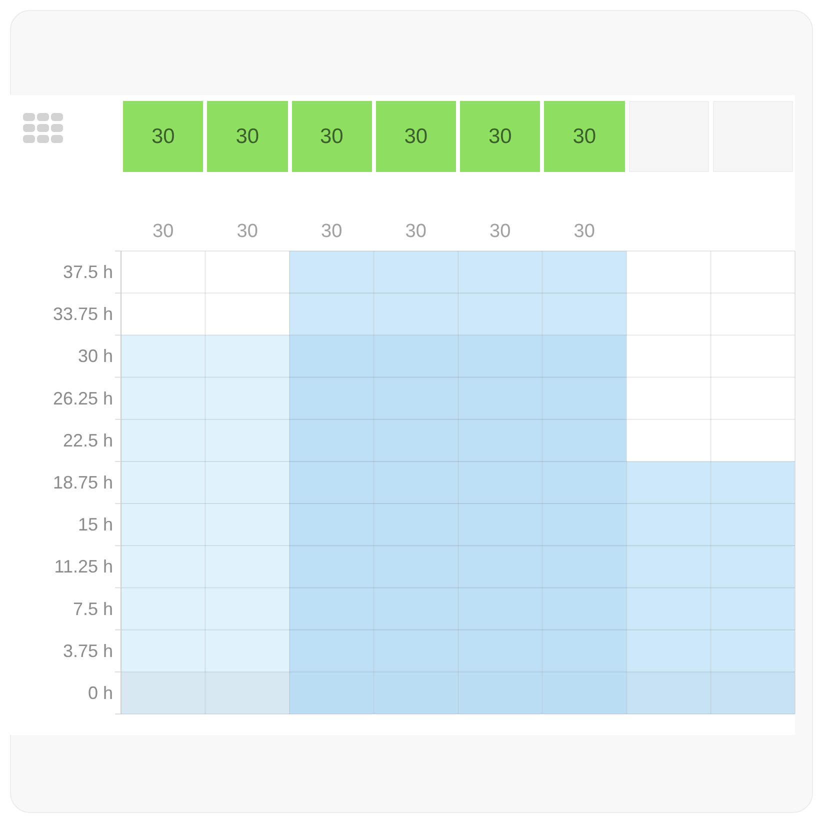 The image size is (825, 825). What do you see at coordinates (100, 692) in the screenshot?
I see `y-tick-label: 0 h` at bounding box center [100, 692].